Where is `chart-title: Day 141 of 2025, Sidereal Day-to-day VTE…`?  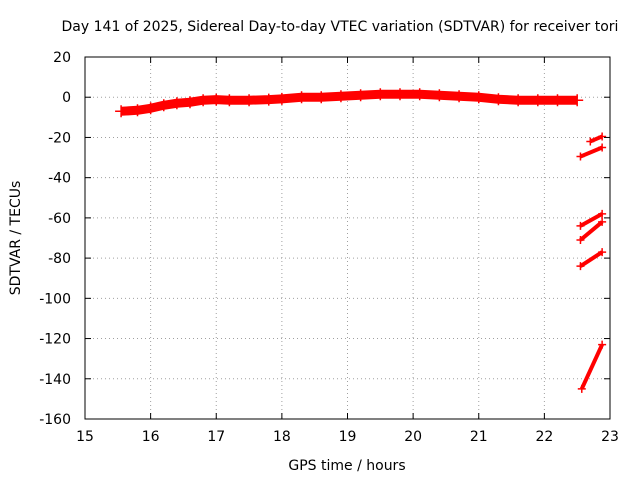
chart-title: Day 141 of 2025, Sidereal Day-to-day VTE… is located at coordinates (340, 27).